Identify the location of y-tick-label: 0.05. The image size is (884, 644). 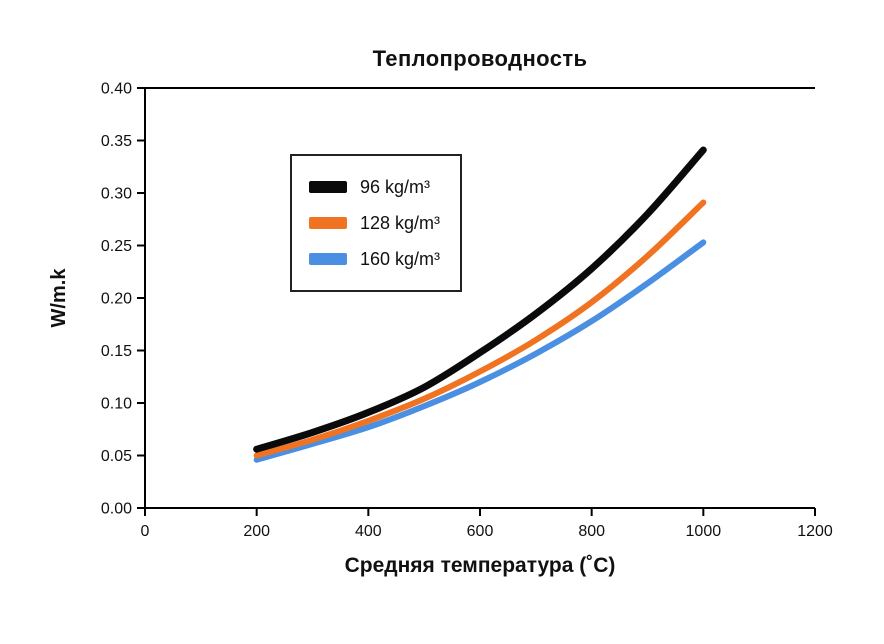
(116, 456).